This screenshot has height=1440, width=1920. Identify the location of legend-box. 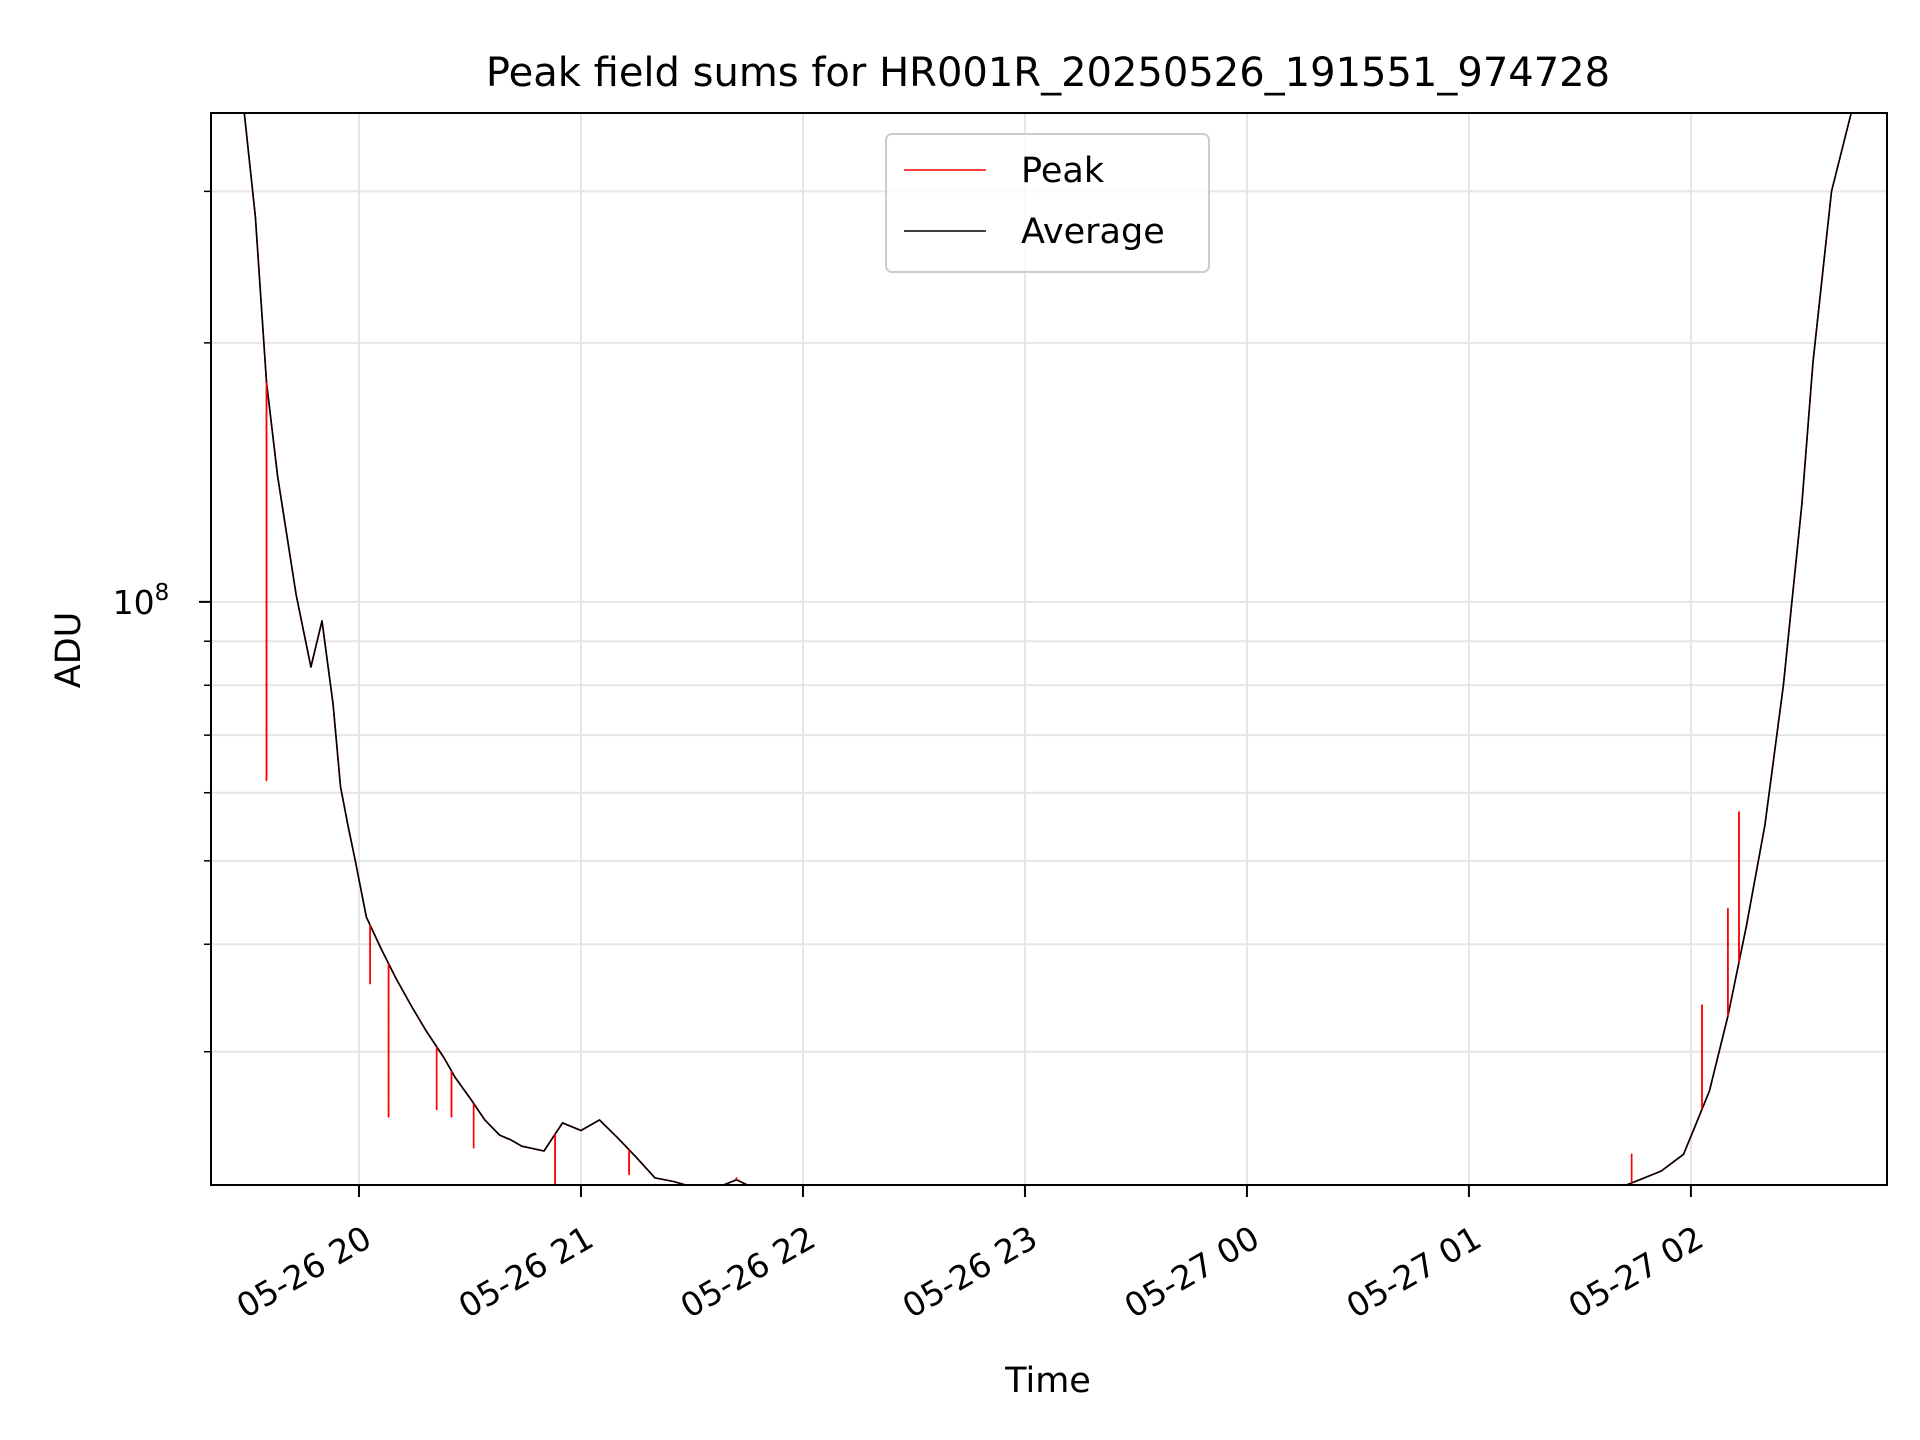
(1047, 203).